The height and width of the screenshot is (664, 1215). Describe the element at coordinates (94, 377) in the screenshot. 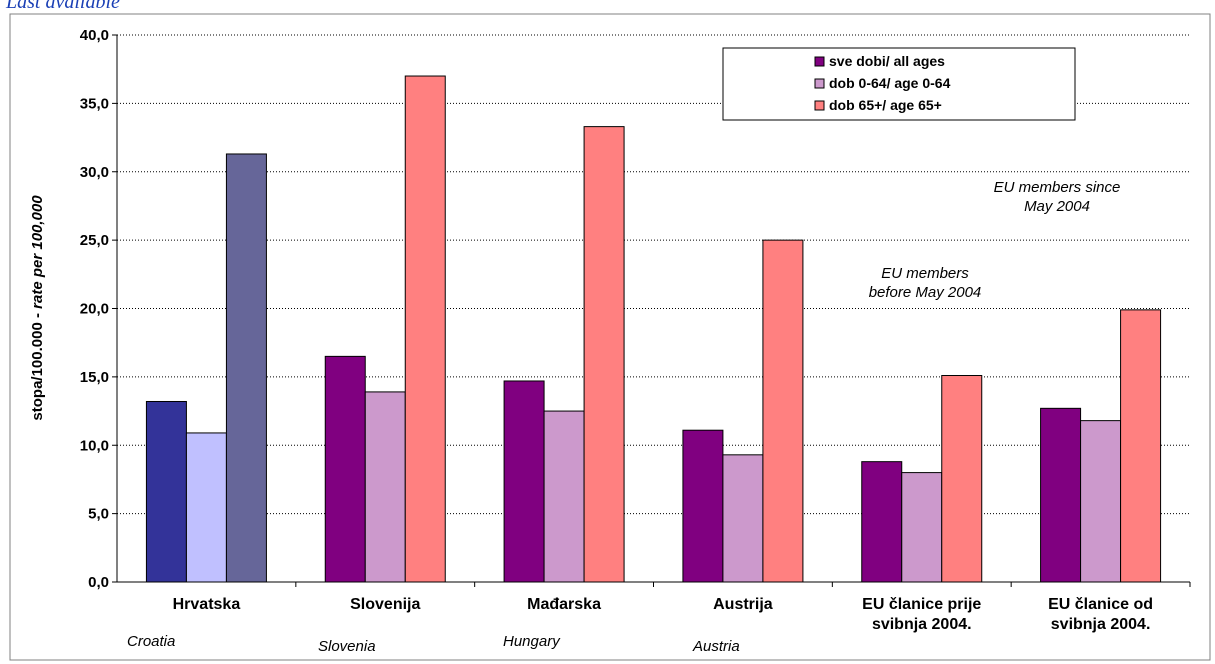

I see `y-tick-label: 15,0` at that location.